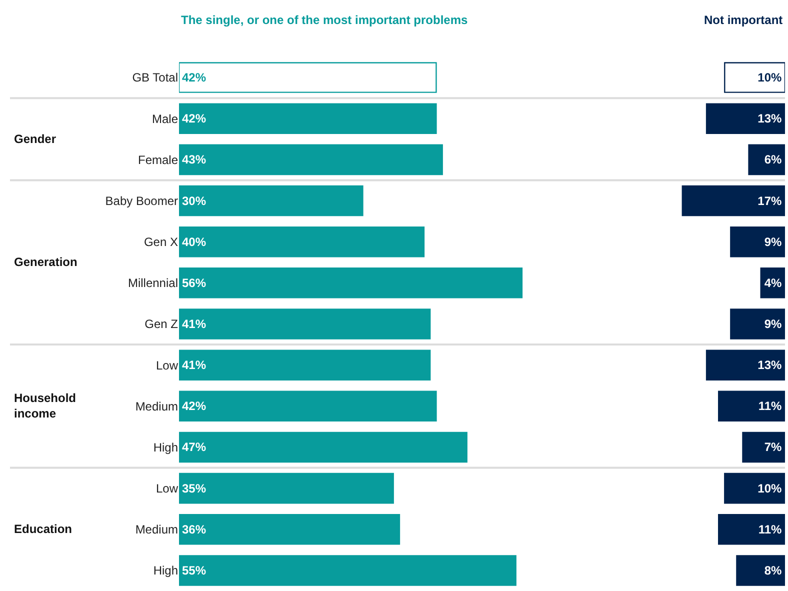 The image size is (788, 591). Describe the element at coordinates (770, 201) in the screenshot. I see `data-label: 17%` at that location.